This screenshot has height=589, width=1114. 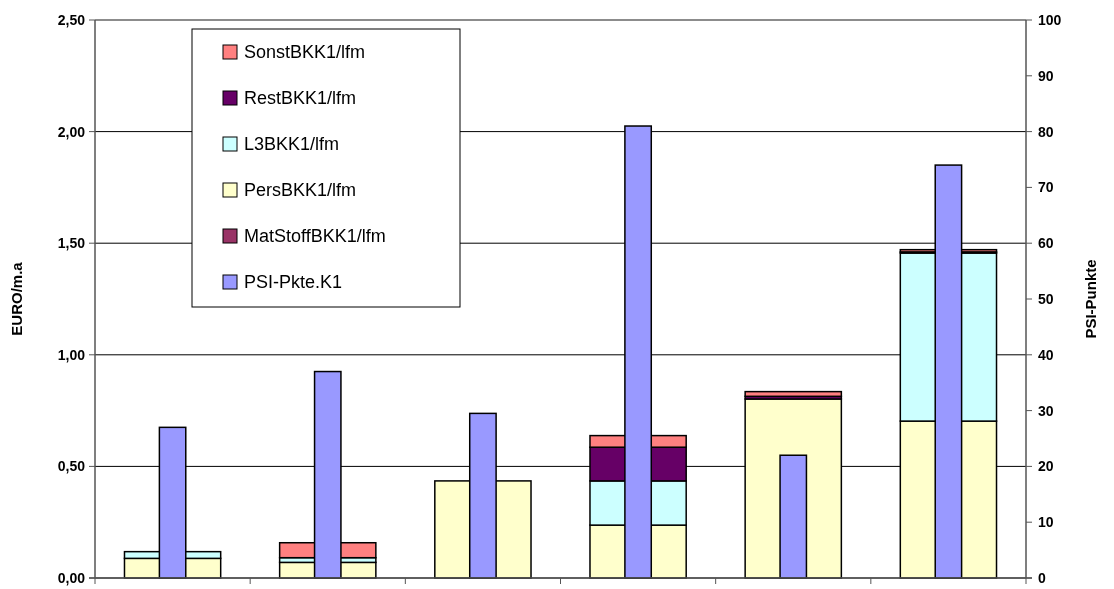 What do you see at coordinates (1046, 243) in the screenshot?
I see `y2-tick-label: 60` at bounding box center [1046, 243].